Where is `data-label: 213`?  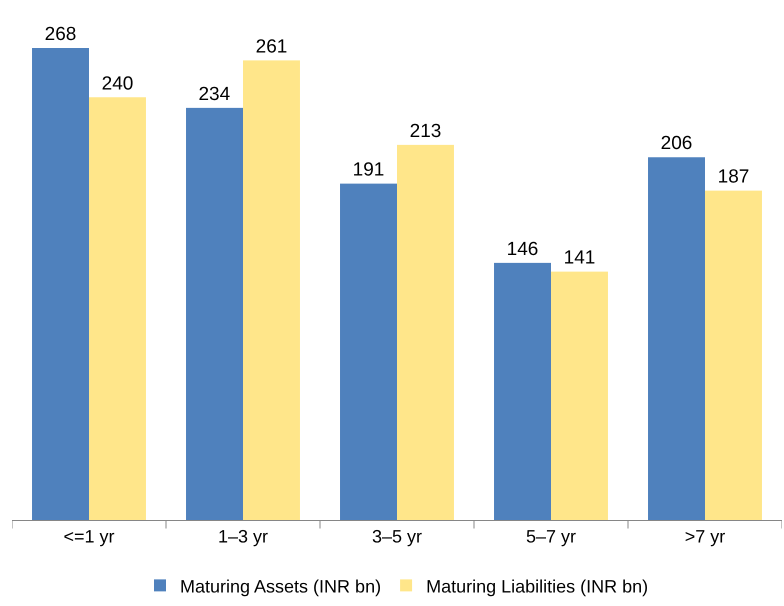
data-label: 213 is located at coordinates (426, 131).